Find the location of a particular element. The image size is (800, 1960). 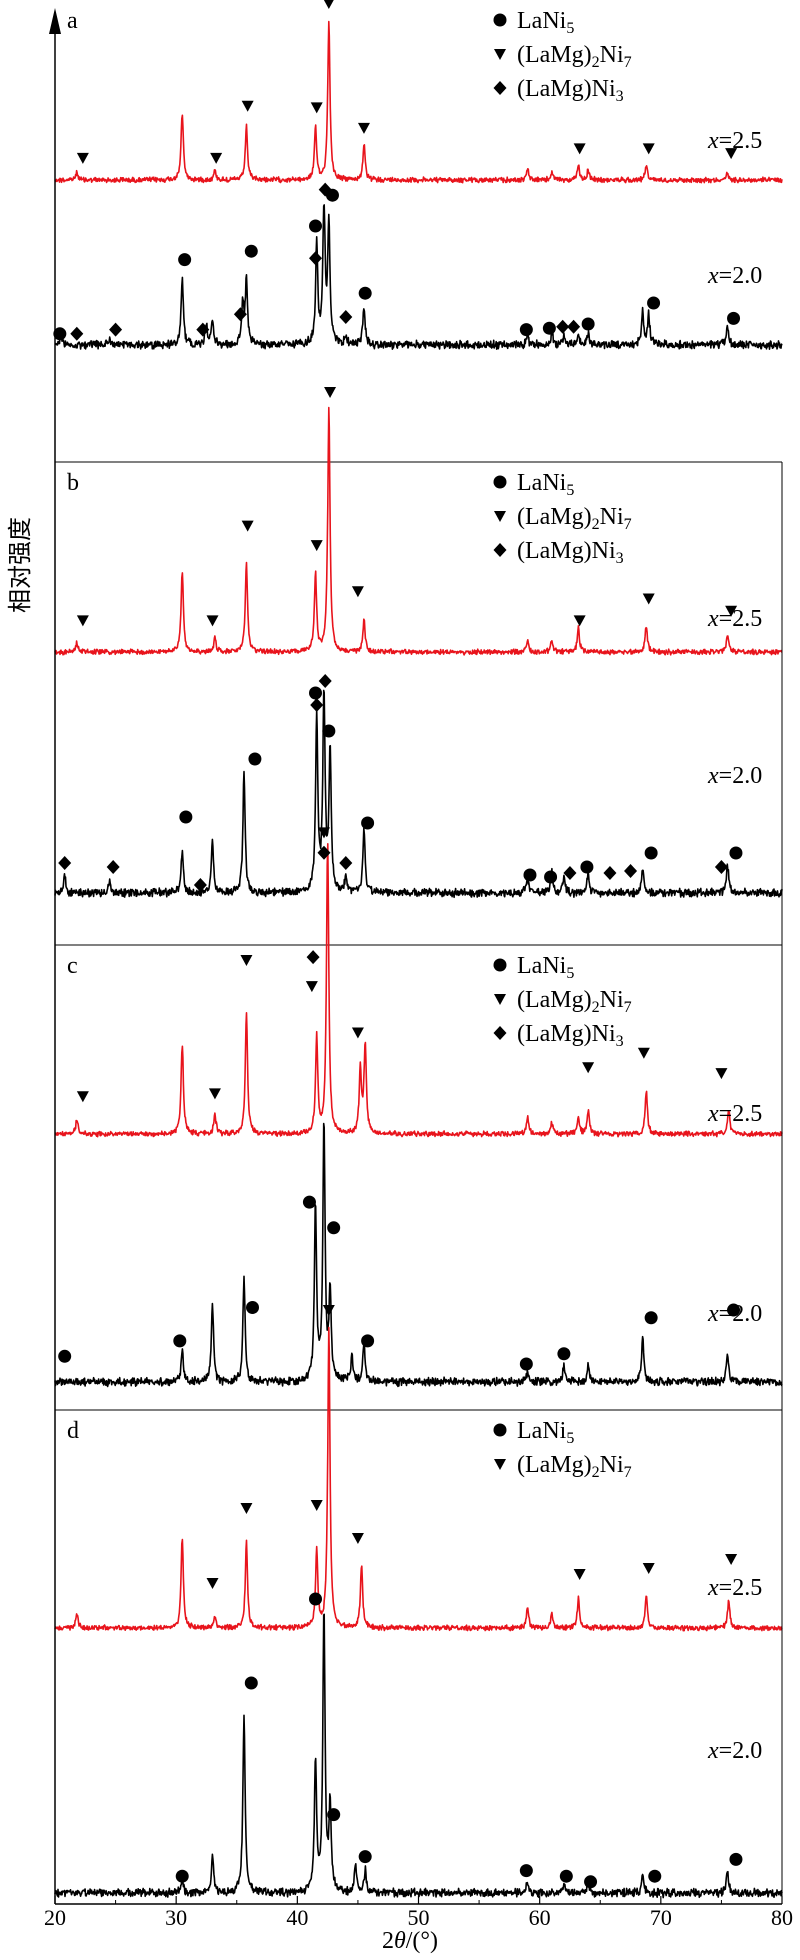

x-tick-label: 20 is located at coordinates (55, 1917).